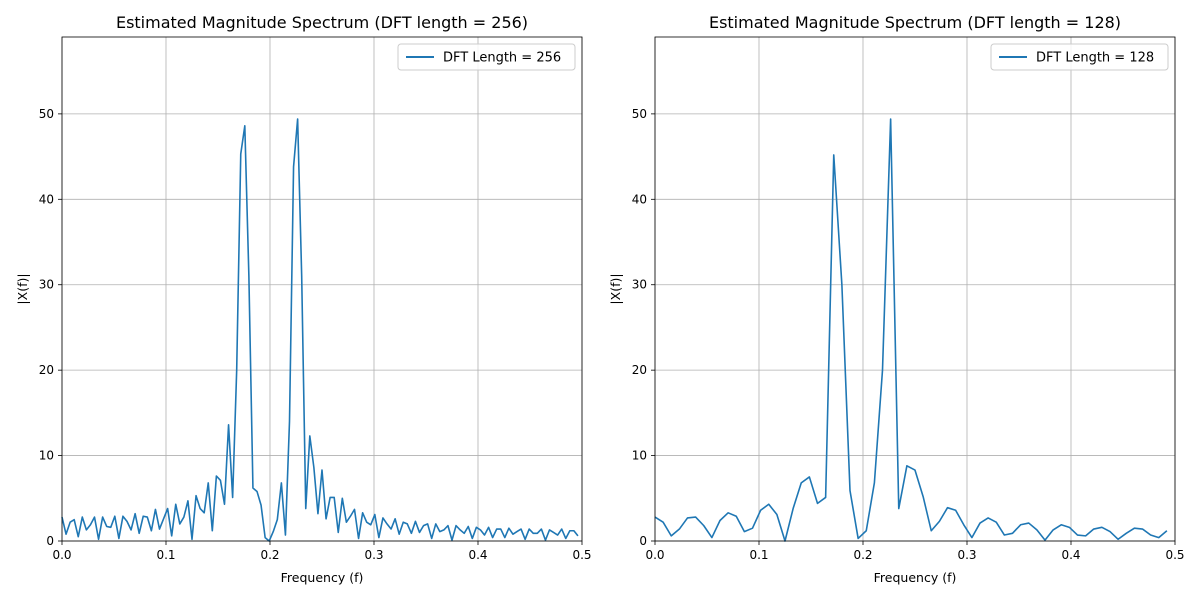 Image resolution: width=1200 pixels, height=600 pixels. What do you see at coordinates (502, 58) in the screenshot?
I see `legend-entry: DFT Length = 256` at bounding box center [502, 58].